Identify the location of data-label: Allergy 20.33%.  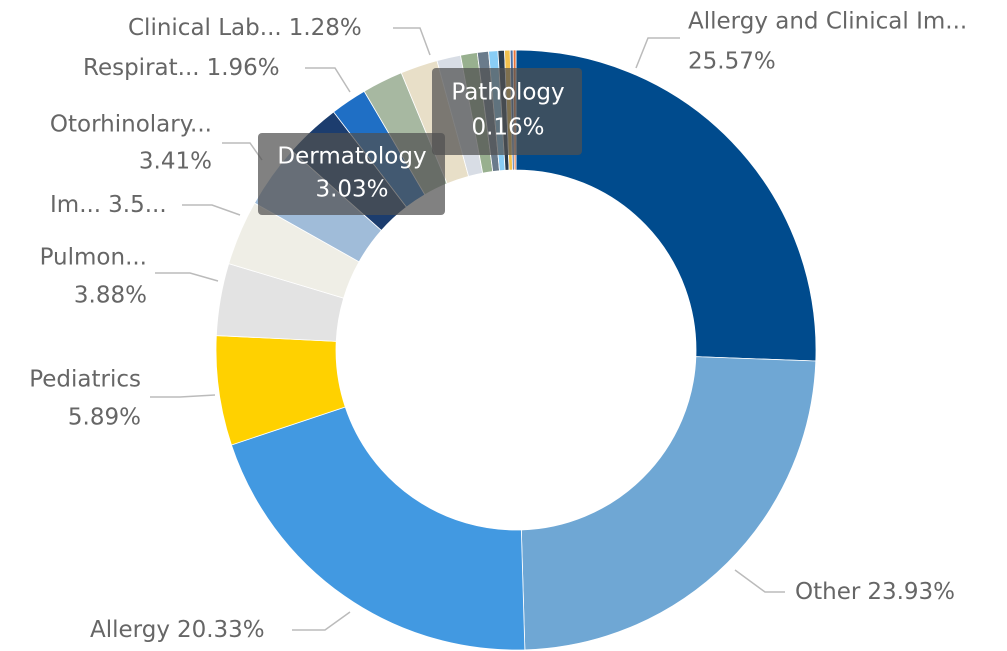
(177, 630).